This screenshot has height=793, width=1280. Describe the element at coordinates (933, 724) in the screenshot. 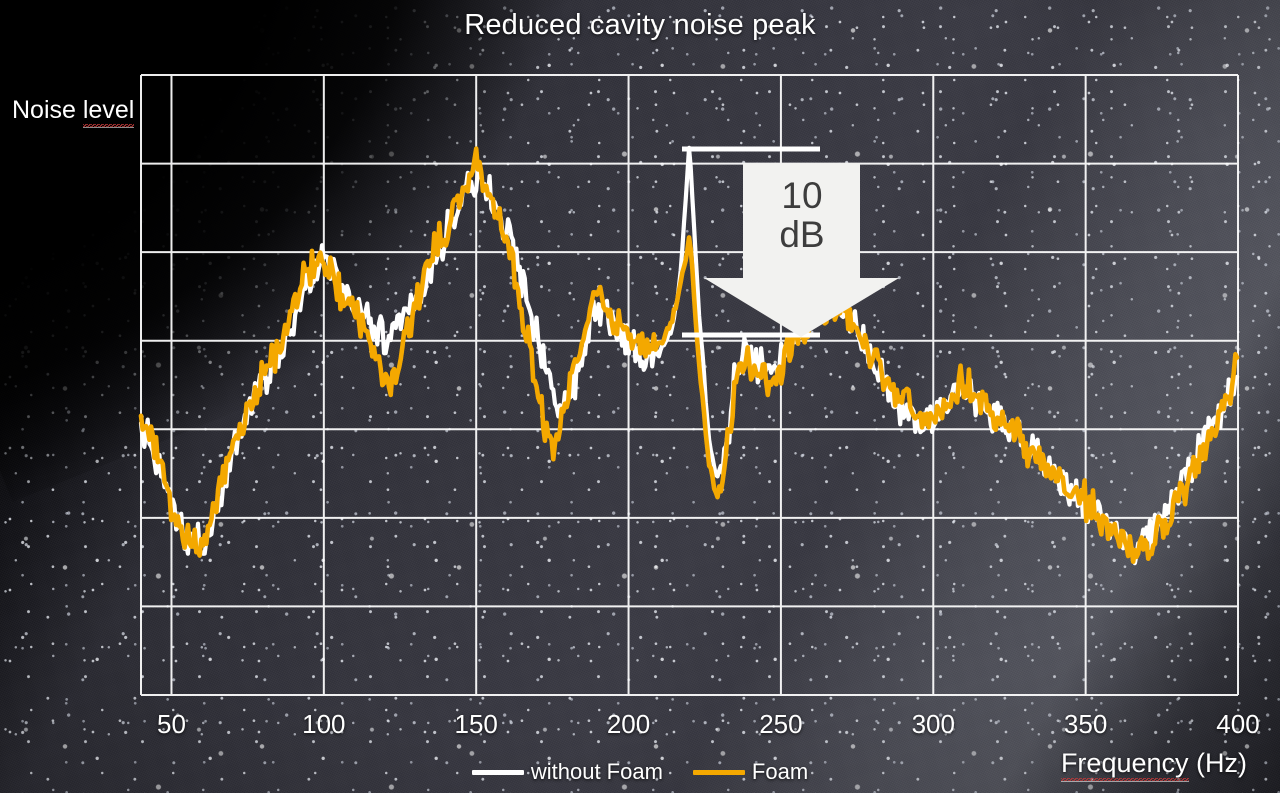

I see `x-tick-300: 300` at that location.